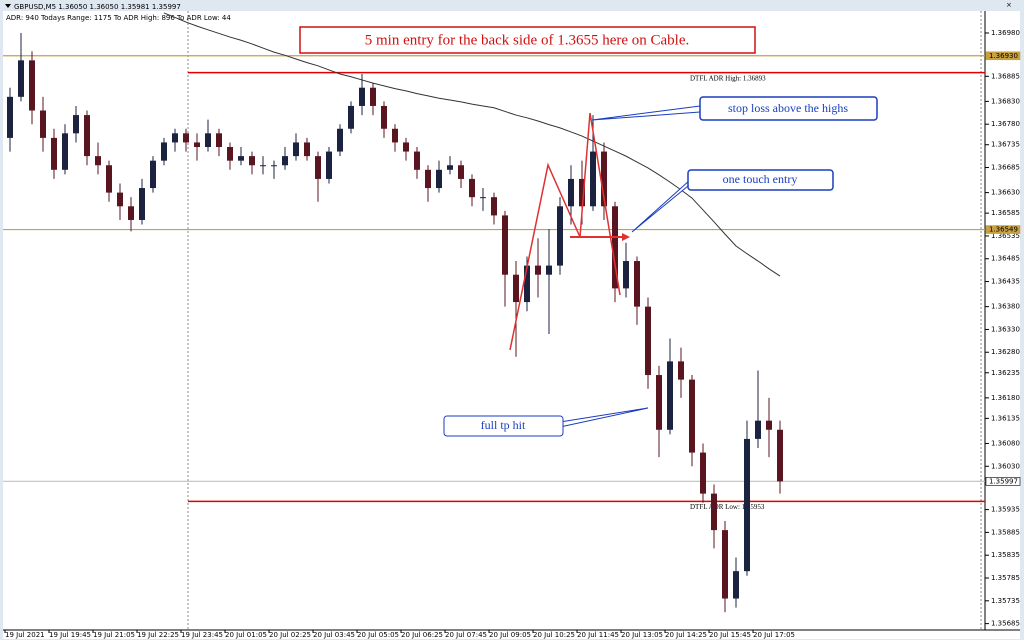  What do you see at coordinates (1005, 601) in the screenshot?
I see `y-tick-label: 1.35735` at bounding box center [1005, 601].